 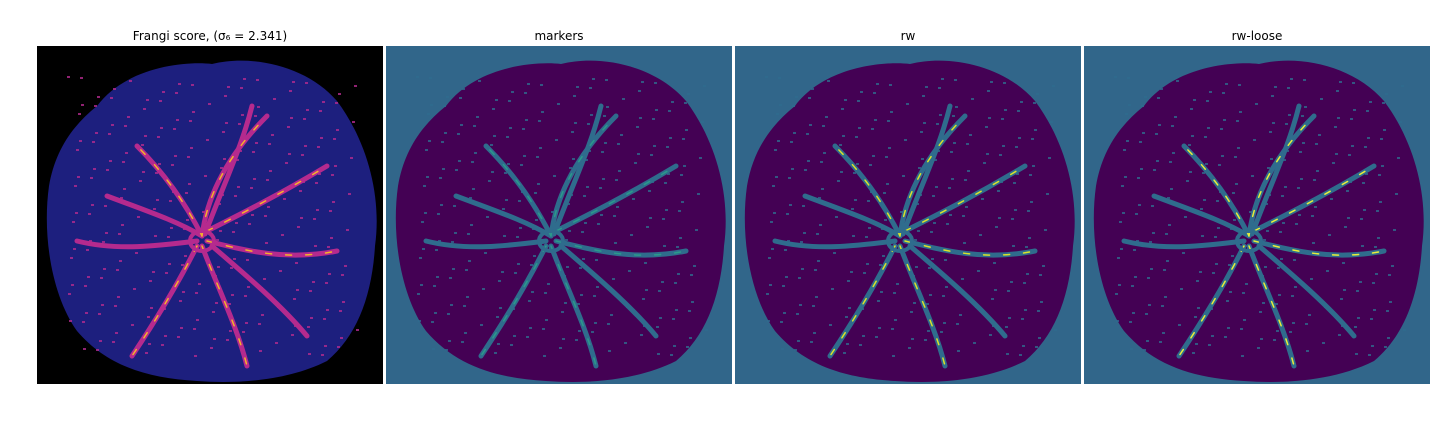 What do you see at coordinates (210, 36) in the screenshot?
I see `panel-title-frangi: Frangi score, (σ₆ = 2.341)` at bounding box center [210, 36].